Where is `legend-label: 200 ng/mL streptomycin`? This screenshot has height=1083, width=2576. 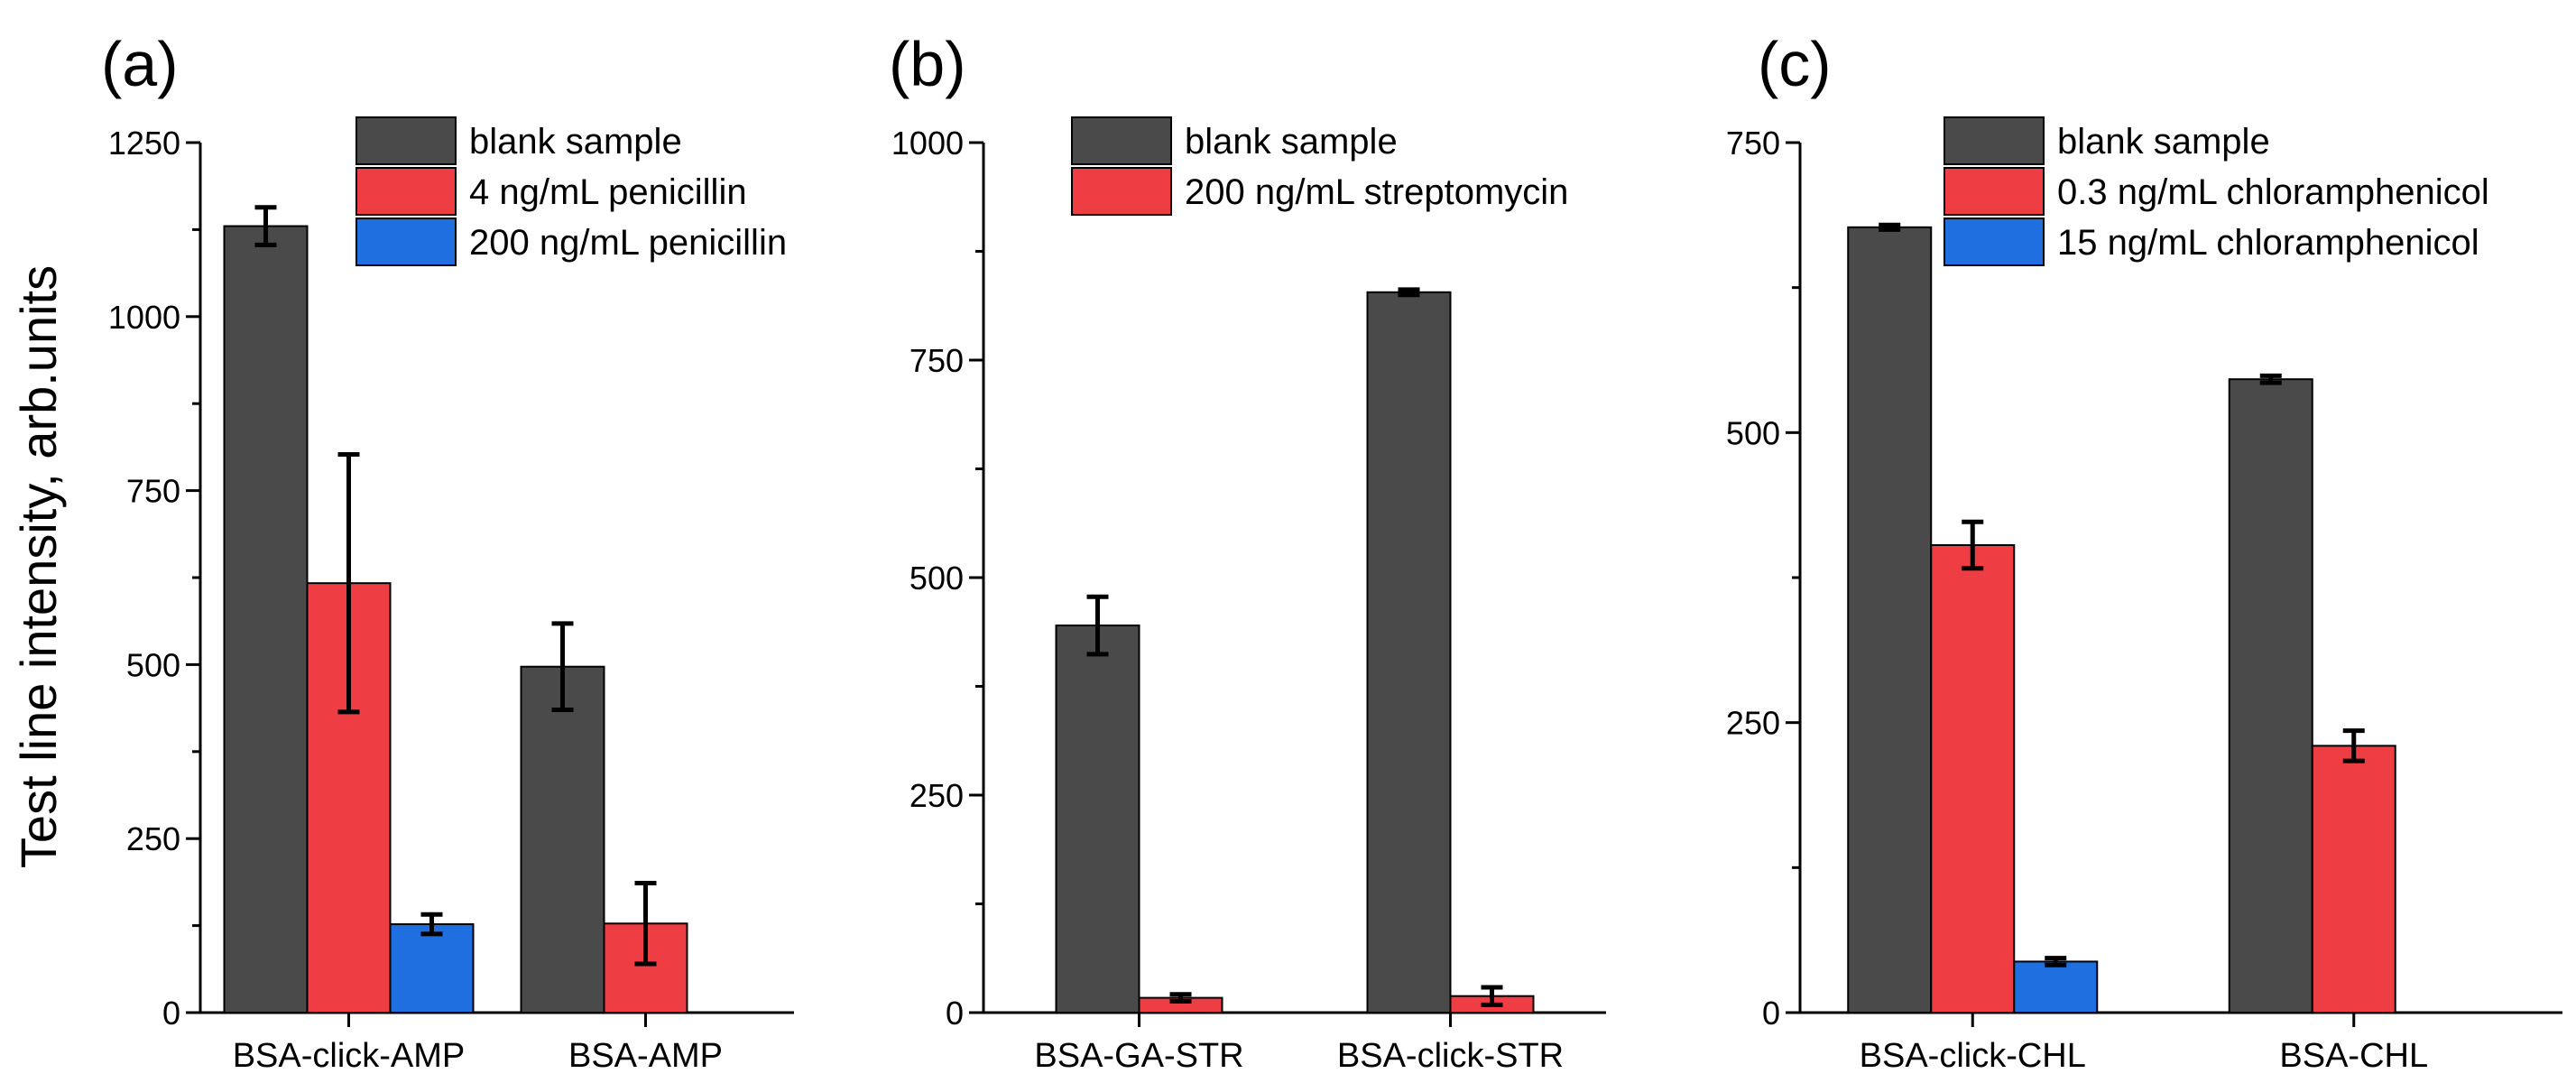 legend-label: 200 ng/mL streptomycin is located at coordinates (1376, 192).